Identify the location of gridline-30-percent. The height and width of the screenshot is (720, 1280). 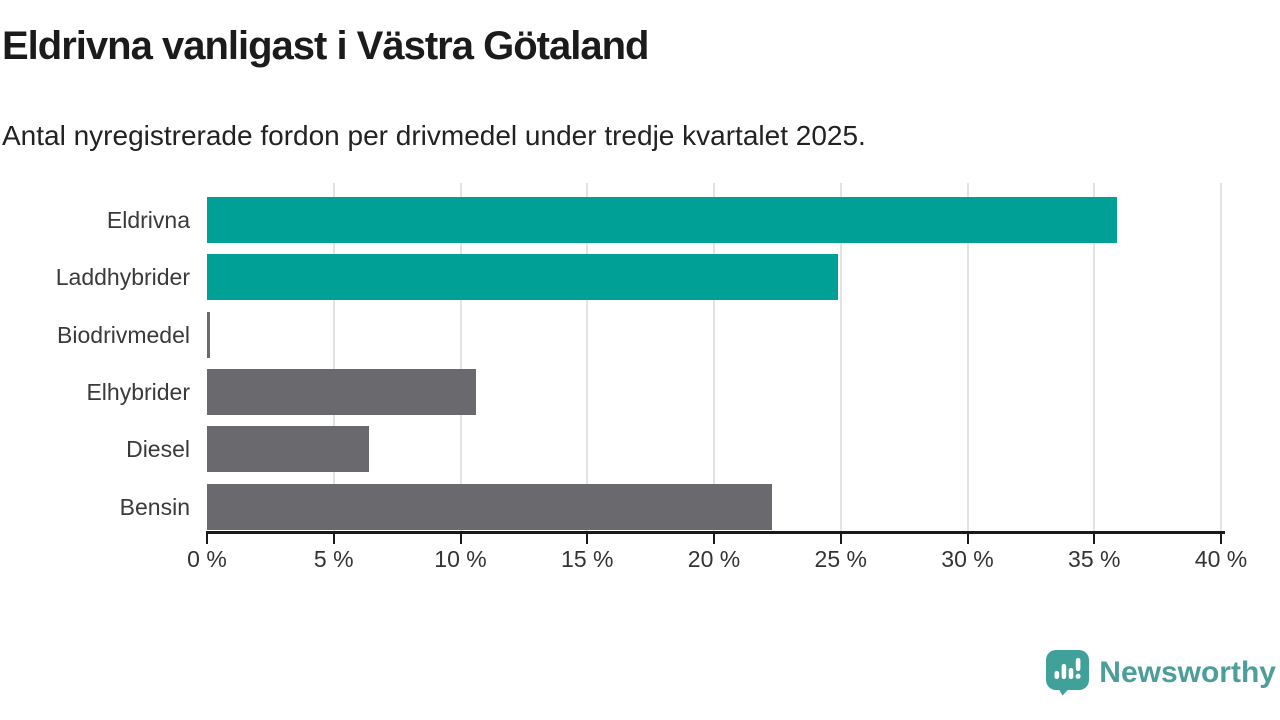
(967, 357).